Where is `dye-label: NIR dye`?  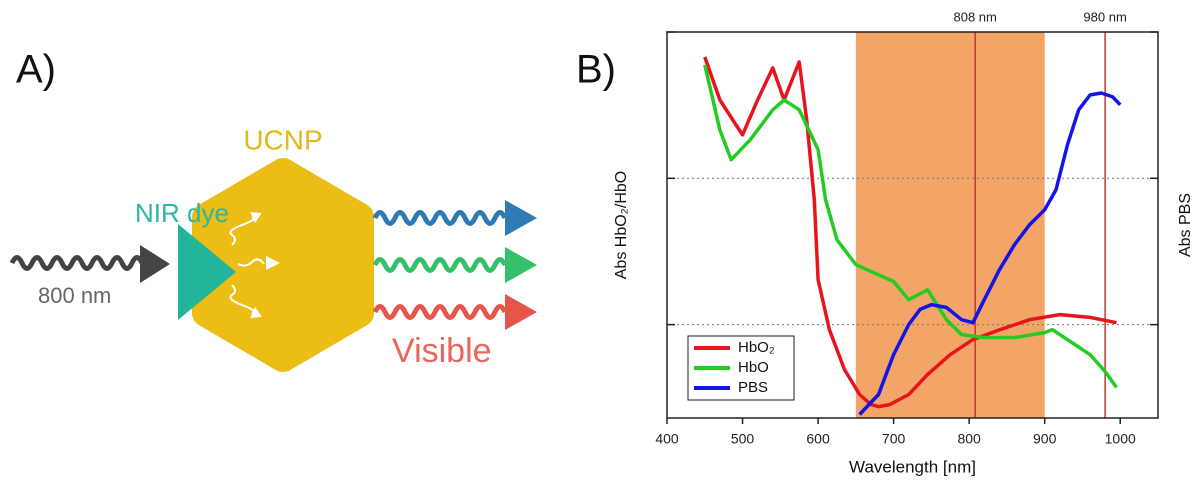 dye-label: NIR dye is located at coordinates (182, 213).